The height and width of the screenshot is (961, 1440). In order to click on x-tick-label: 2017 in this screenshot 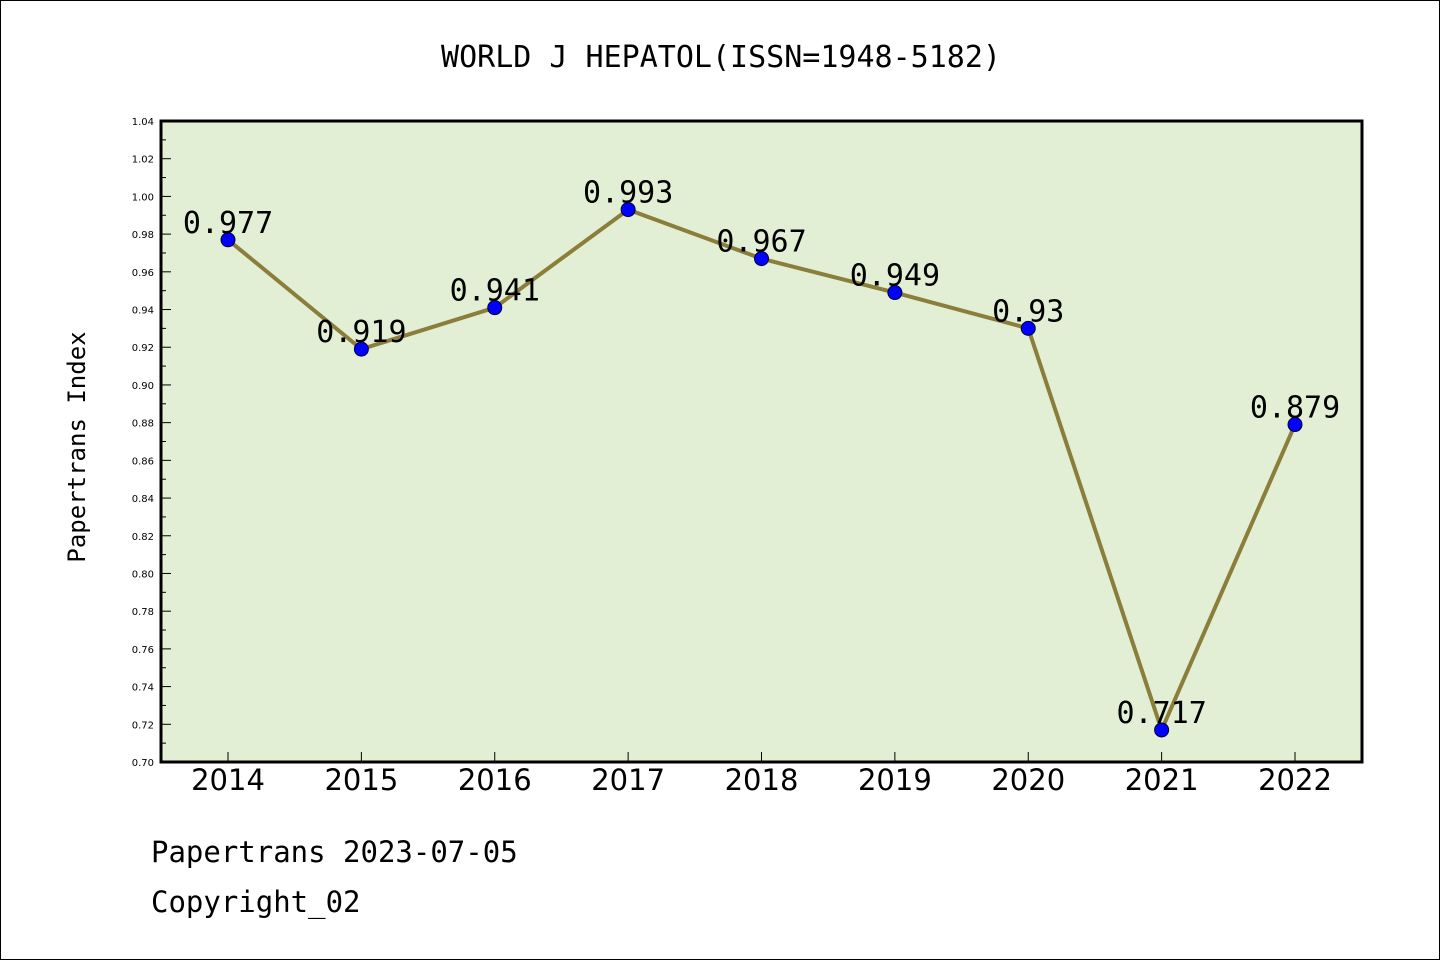, I will do `click(628, 780)`.